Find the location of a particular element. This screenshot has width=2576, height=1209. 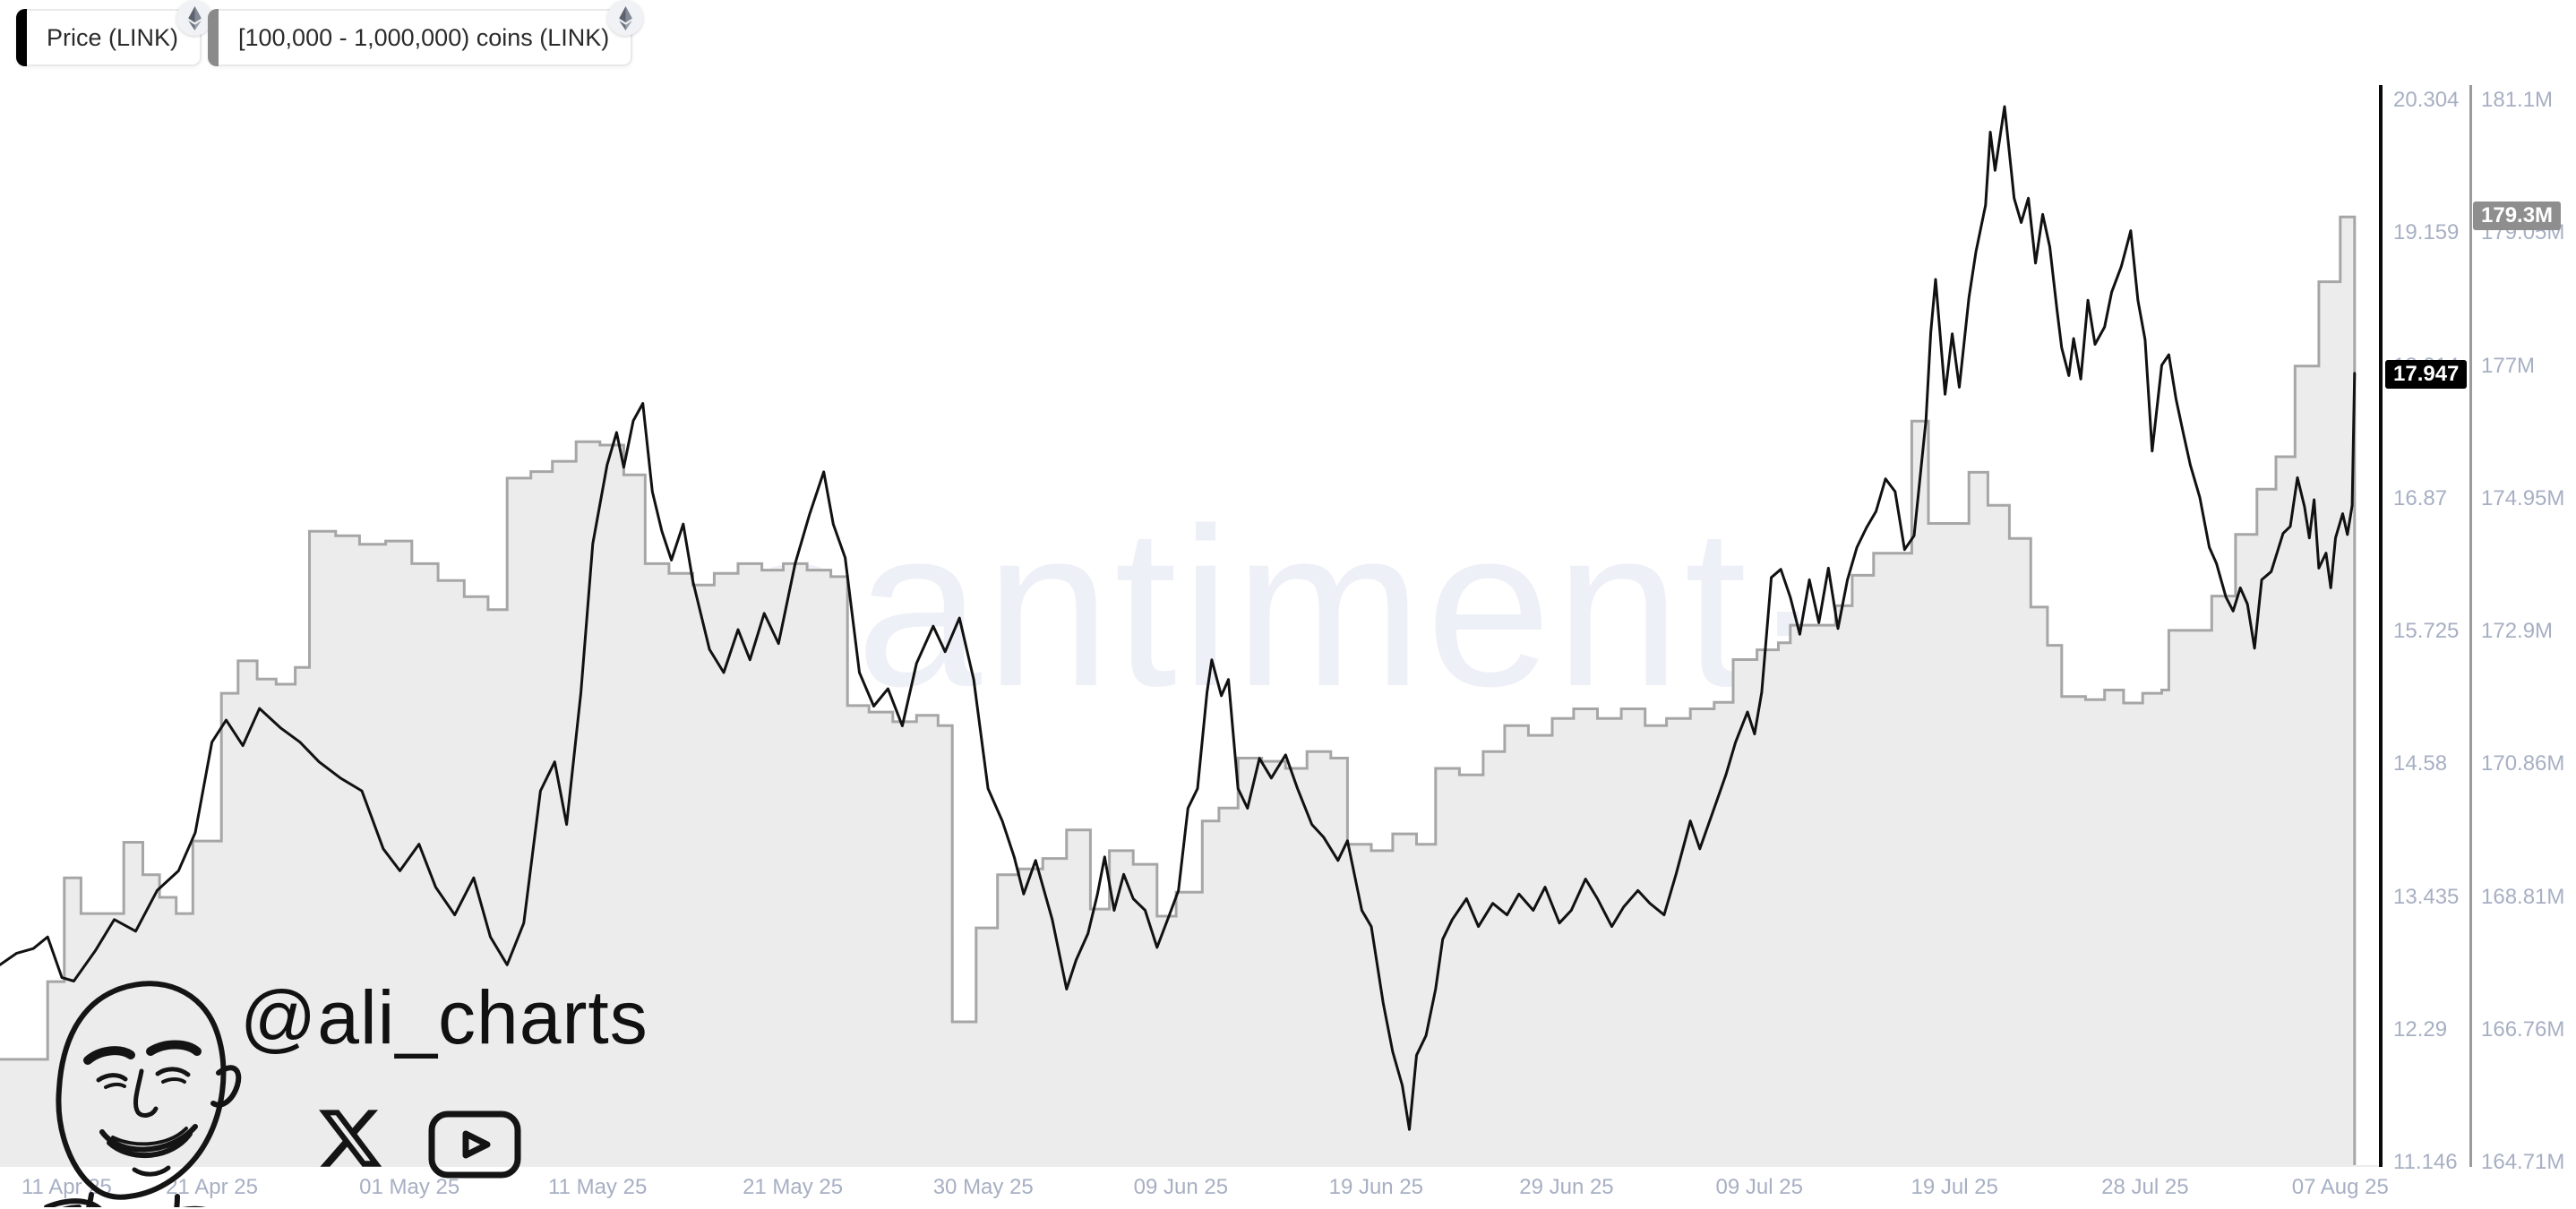

supply-tick-0: 181.1M is located at coordinates (2517, 100).